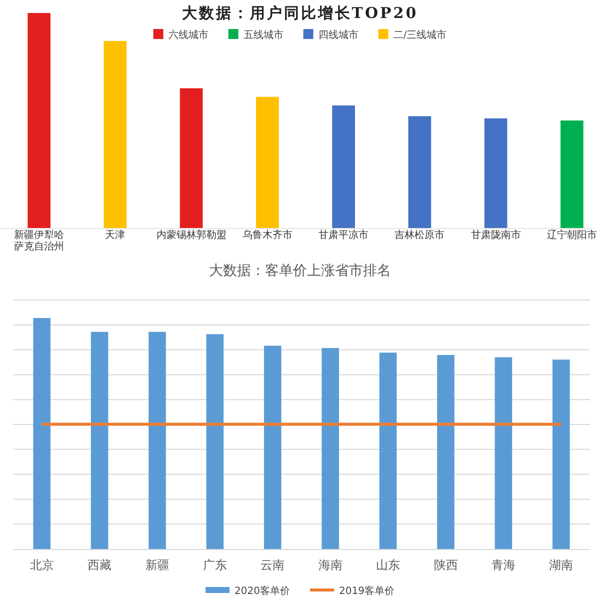 The height and width of the screenshot is (608, 600). I want to click on x-tick-label: 北京, so click(42, 565).